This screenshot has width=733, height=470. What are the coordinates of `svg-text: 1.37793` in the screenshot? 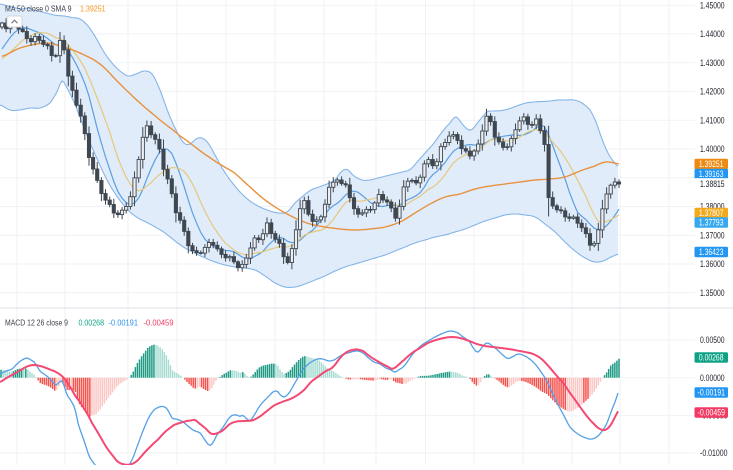 It's located at (711, 223).